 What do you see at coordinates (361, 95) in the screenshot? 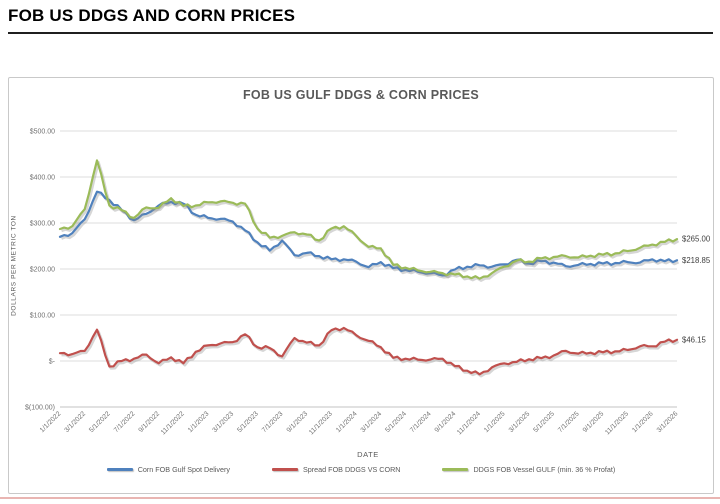
I see `chart-title: FOB US GULF DDGS & CORN PRICES` at bounding box center [361, 95].